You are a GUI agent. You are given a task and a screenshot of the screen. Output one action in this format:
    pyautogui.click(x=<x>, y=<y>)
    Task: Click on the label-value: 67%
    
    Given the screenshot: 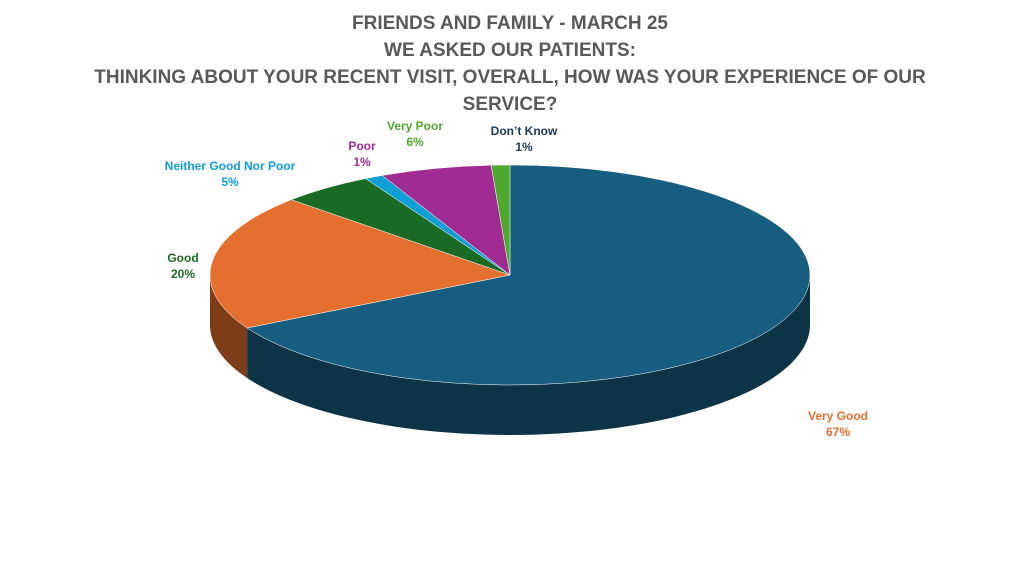 What is the action you would take?
    pyautogui.click(x=838, y=432)
    